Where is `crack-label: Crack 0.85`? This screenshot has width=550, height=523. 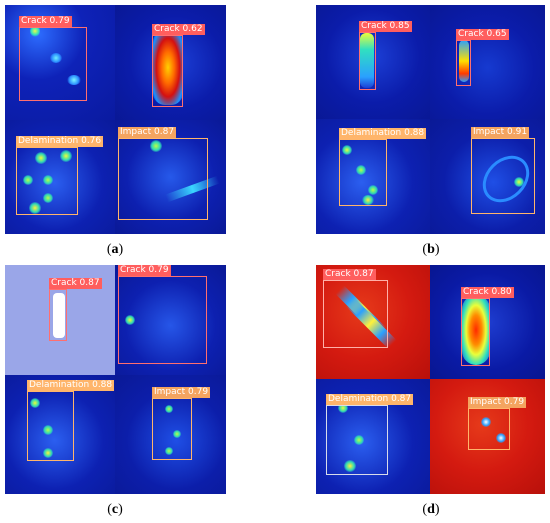 crack-label: Crack 0.85 is located at coordinates (385, 26).